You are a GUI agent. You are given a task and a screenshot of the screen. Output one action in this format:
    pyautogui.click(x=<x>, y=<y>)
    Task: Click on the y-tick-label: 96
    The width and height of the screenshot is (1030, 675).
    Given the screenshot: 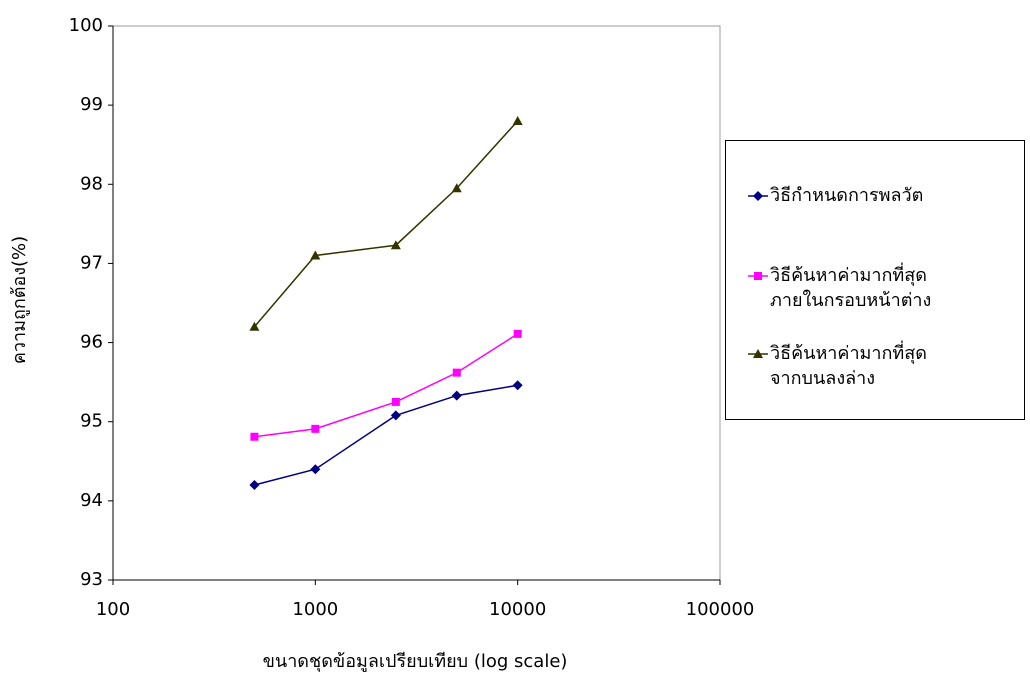 What is the action you would take?
    pyautogui.click(x=91, y=342)
    